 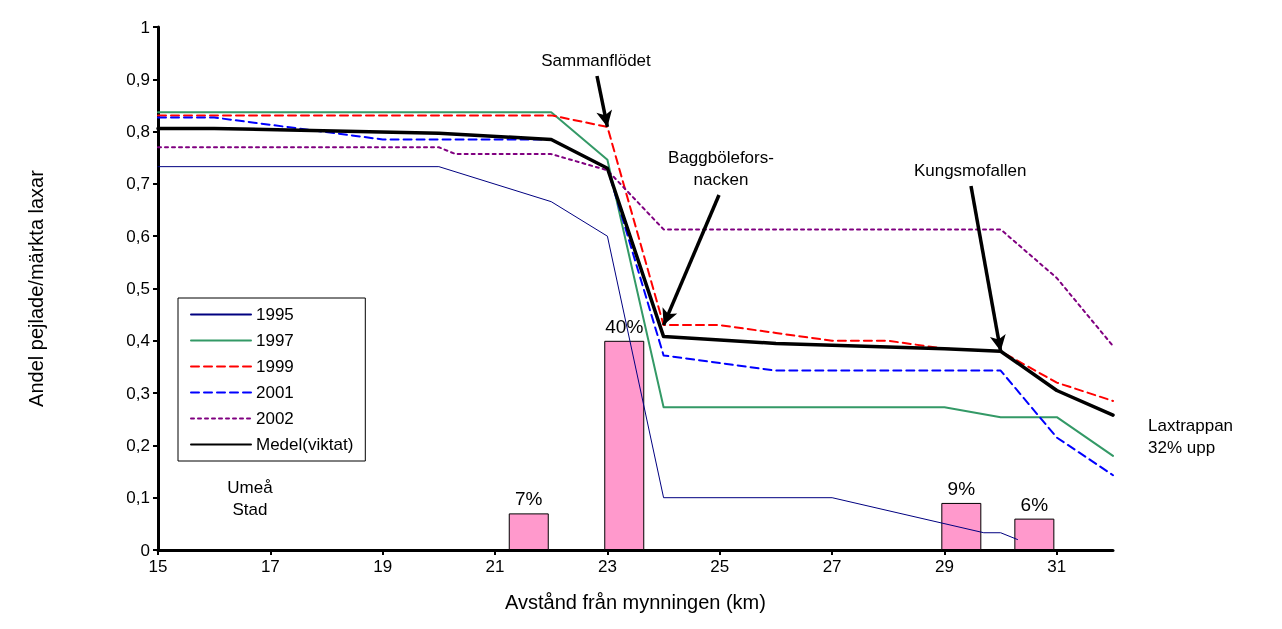 I want to click on x-tick-label: 21, so click(x=495, y=566).